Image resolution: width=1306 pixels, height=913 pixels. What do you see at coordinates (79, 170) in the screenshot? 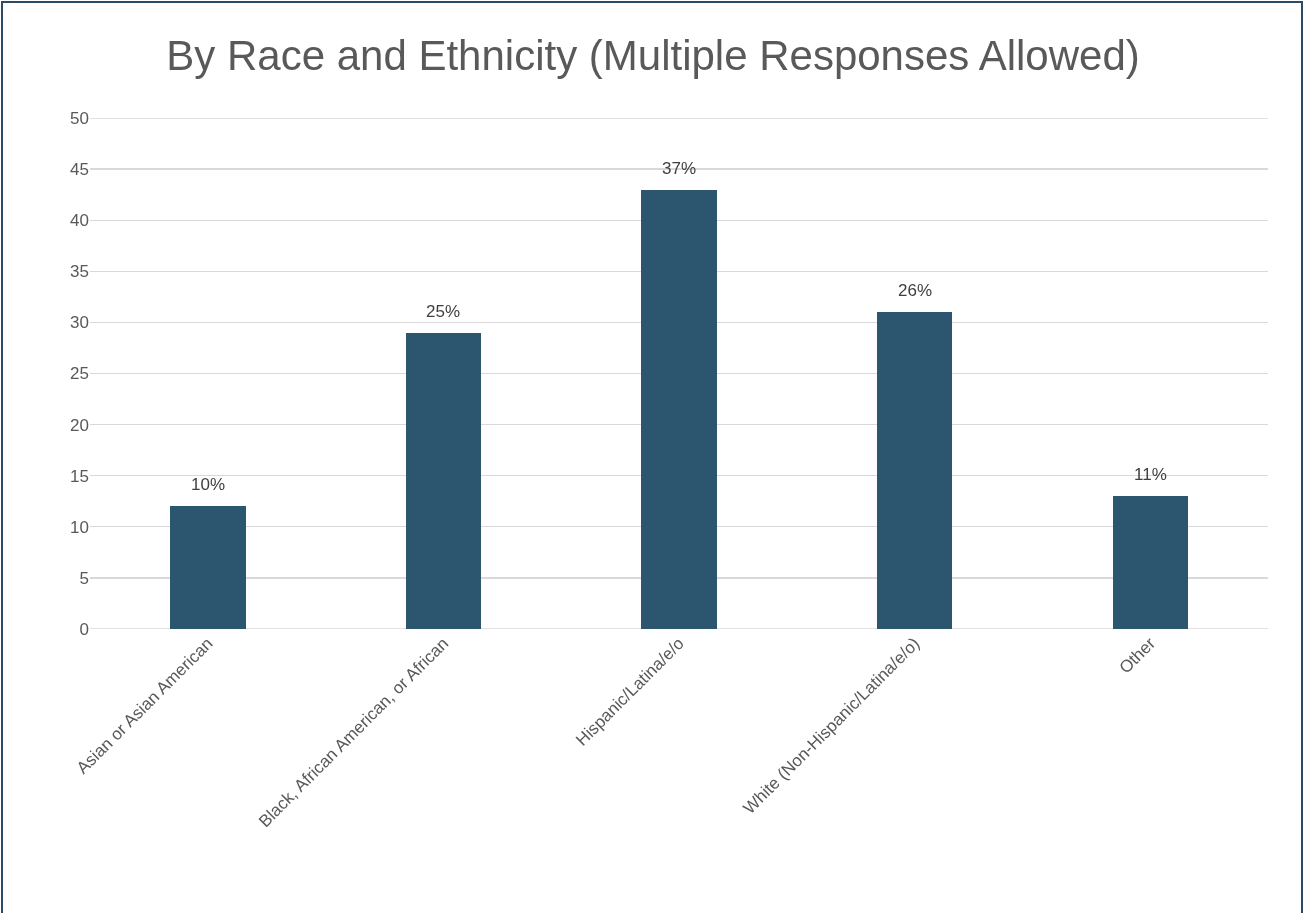
I see `y-tick-label: 45` at bounding box center [79, 170].